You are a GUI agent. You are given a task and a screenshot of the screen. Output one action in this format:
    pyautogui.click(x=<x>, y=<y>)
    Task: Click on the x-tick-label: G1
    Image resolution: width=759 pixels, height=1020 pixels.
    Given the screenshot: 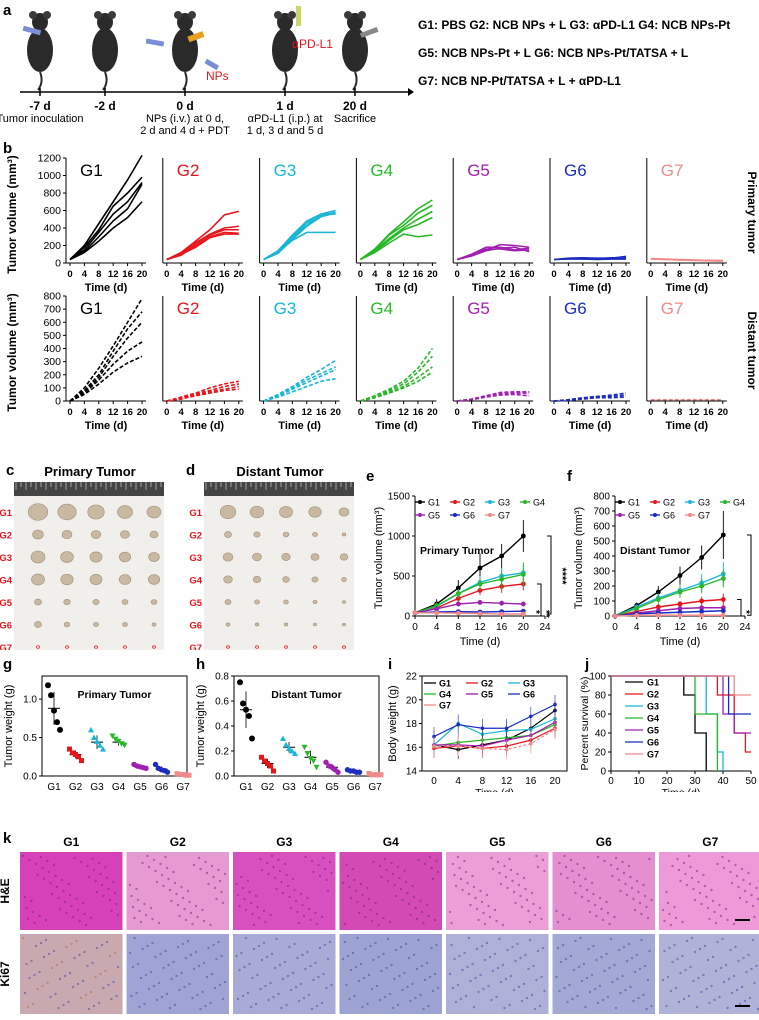 What is the action you would take?
    pyautogui.click(x=54, y=787)
    